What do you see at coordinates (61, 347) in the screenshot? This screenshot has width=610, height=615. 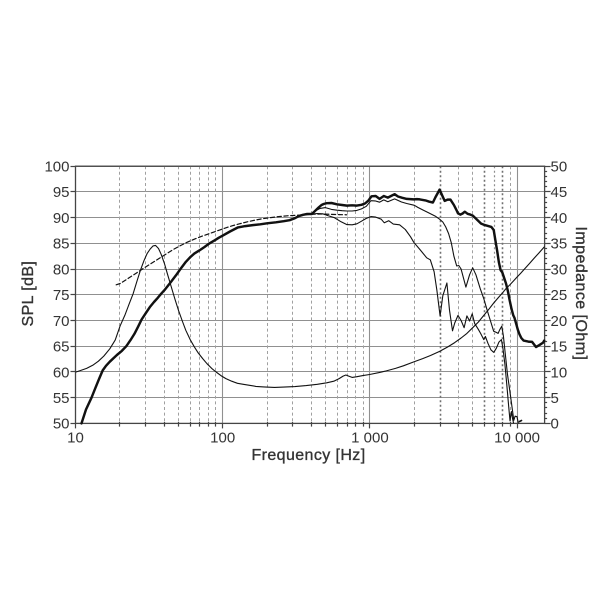 I see `svg-text: 65` at bounding box center [61, 347].